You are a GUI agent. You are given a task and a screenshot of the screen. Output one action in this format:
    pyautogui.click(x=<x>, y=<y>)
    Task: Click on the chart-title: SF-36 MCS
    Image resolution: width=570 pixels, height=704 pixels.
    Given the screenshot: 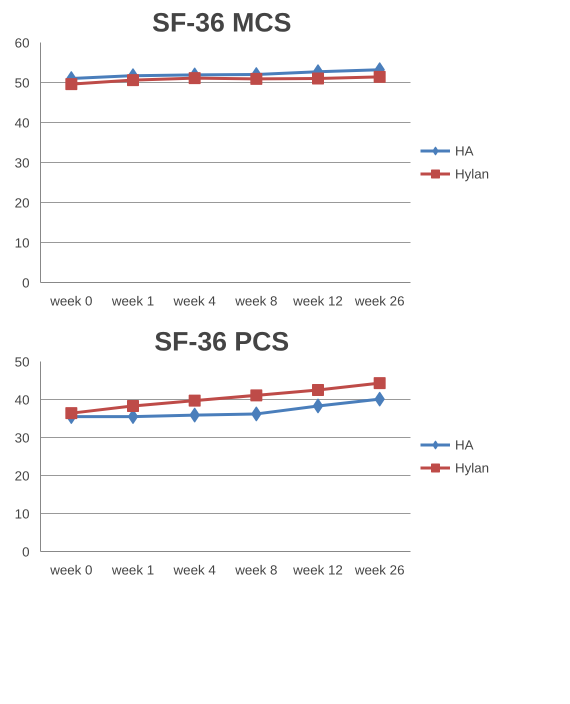 What is the action you would take?
    pyautogui.click(x=222, y=23)
    